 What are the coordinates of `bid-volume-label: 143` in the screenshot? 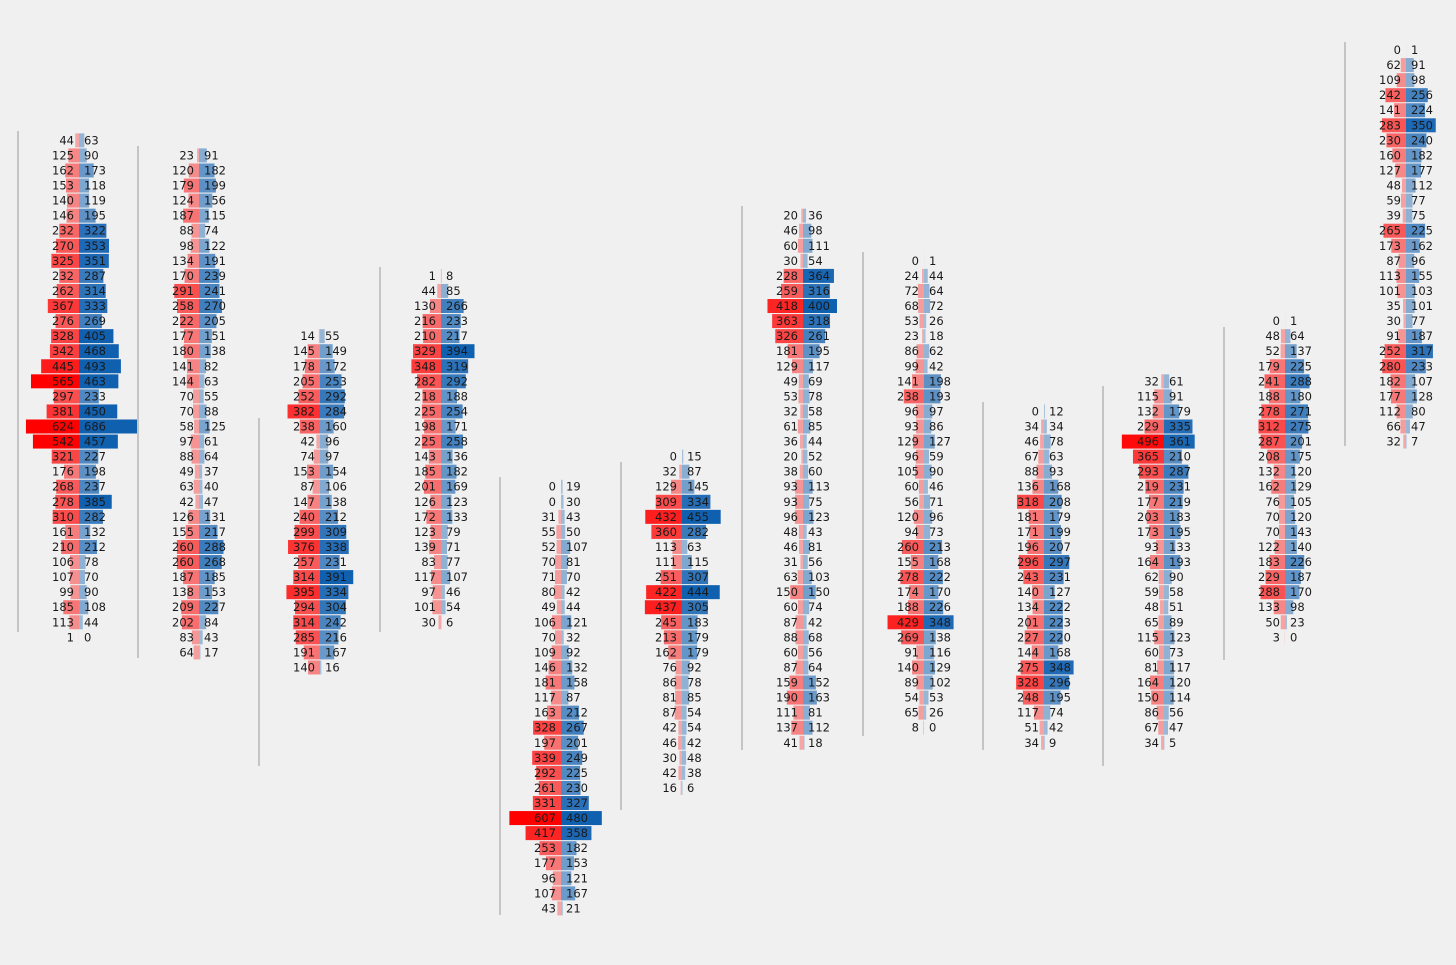 It's located at (425, 457).